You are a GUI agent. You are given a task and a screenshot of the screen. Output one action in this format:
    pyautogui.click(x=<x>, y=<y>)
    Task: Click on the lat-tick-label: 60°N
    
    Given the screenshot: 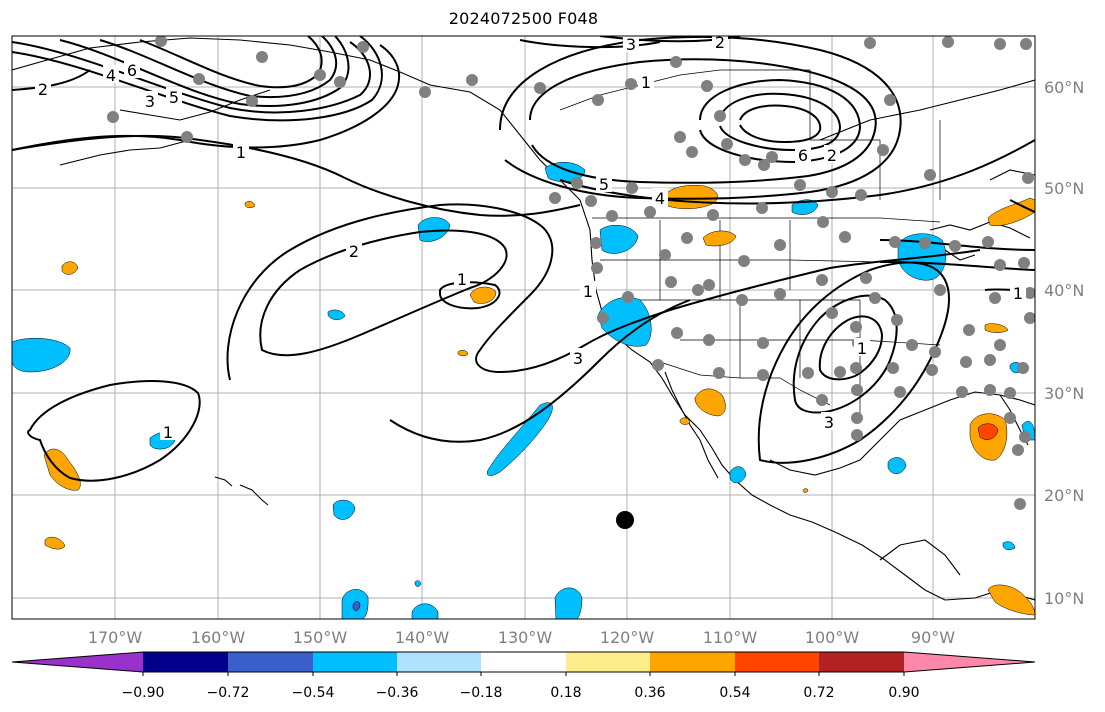 What is the action you would take?
    pyautogui.click(x=1064, y=87)
    